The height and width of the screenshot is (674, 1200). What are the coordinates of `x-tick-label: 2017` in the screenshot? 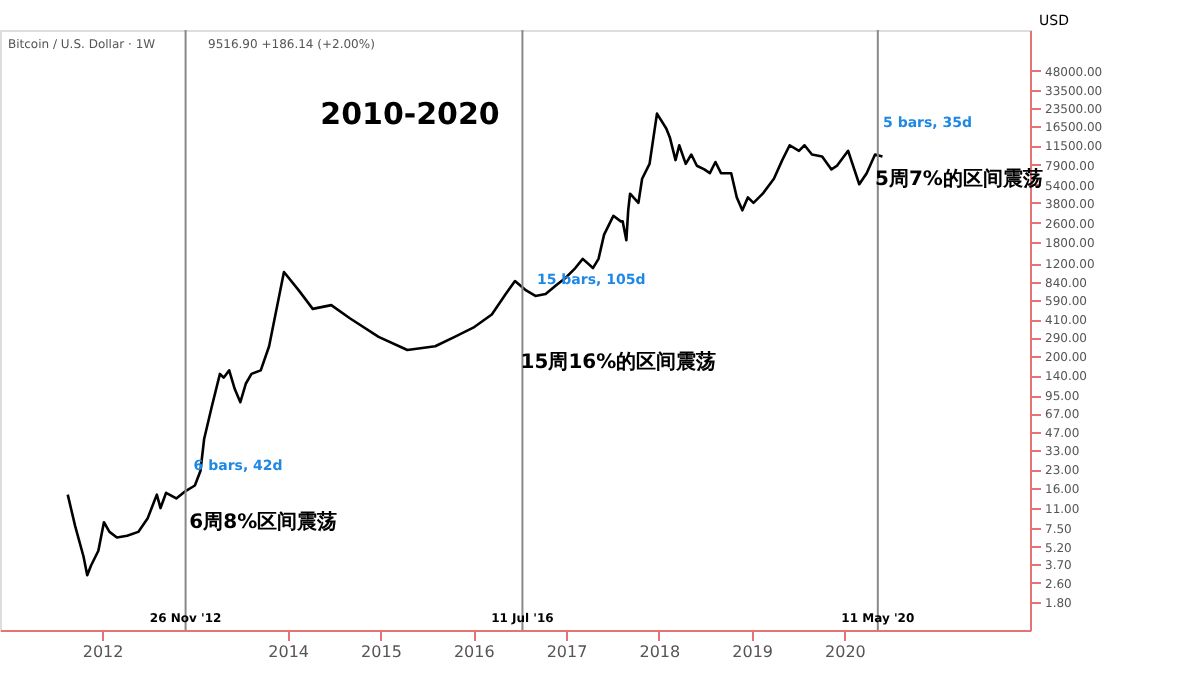 It's located at (567, 652).